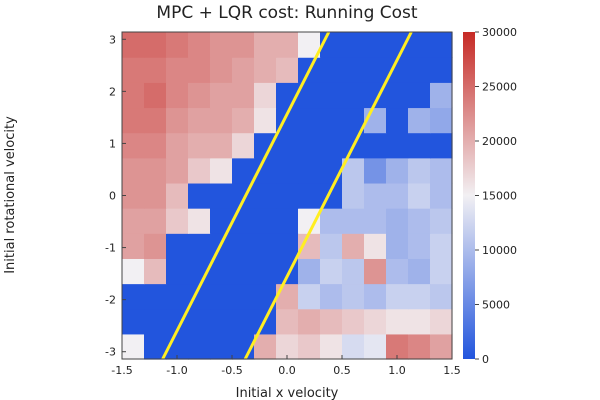  I want to click on y-tick-label: -3, so click(110, 352).